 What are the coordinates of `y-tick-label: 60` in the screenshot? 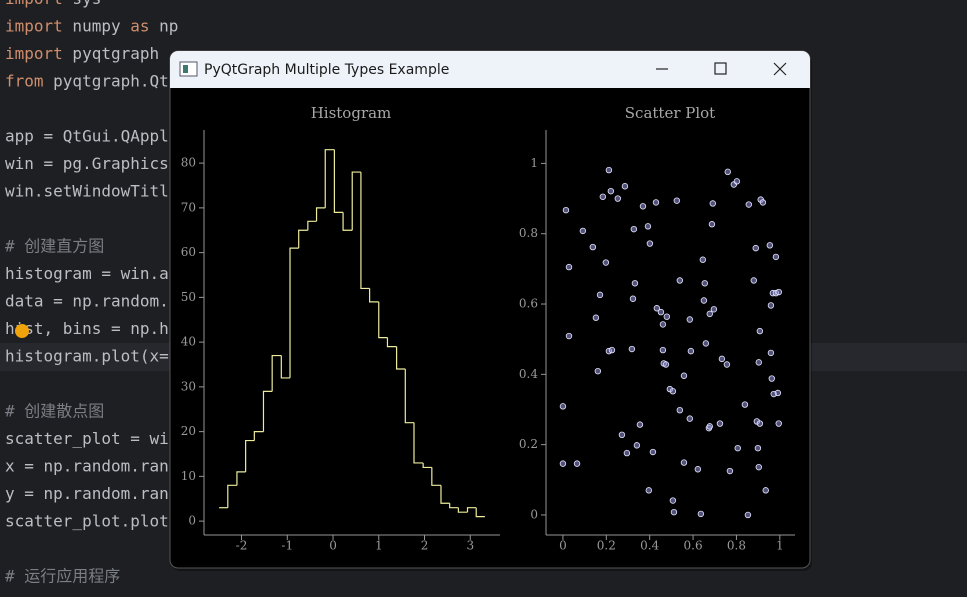 It's located at (188, 252).